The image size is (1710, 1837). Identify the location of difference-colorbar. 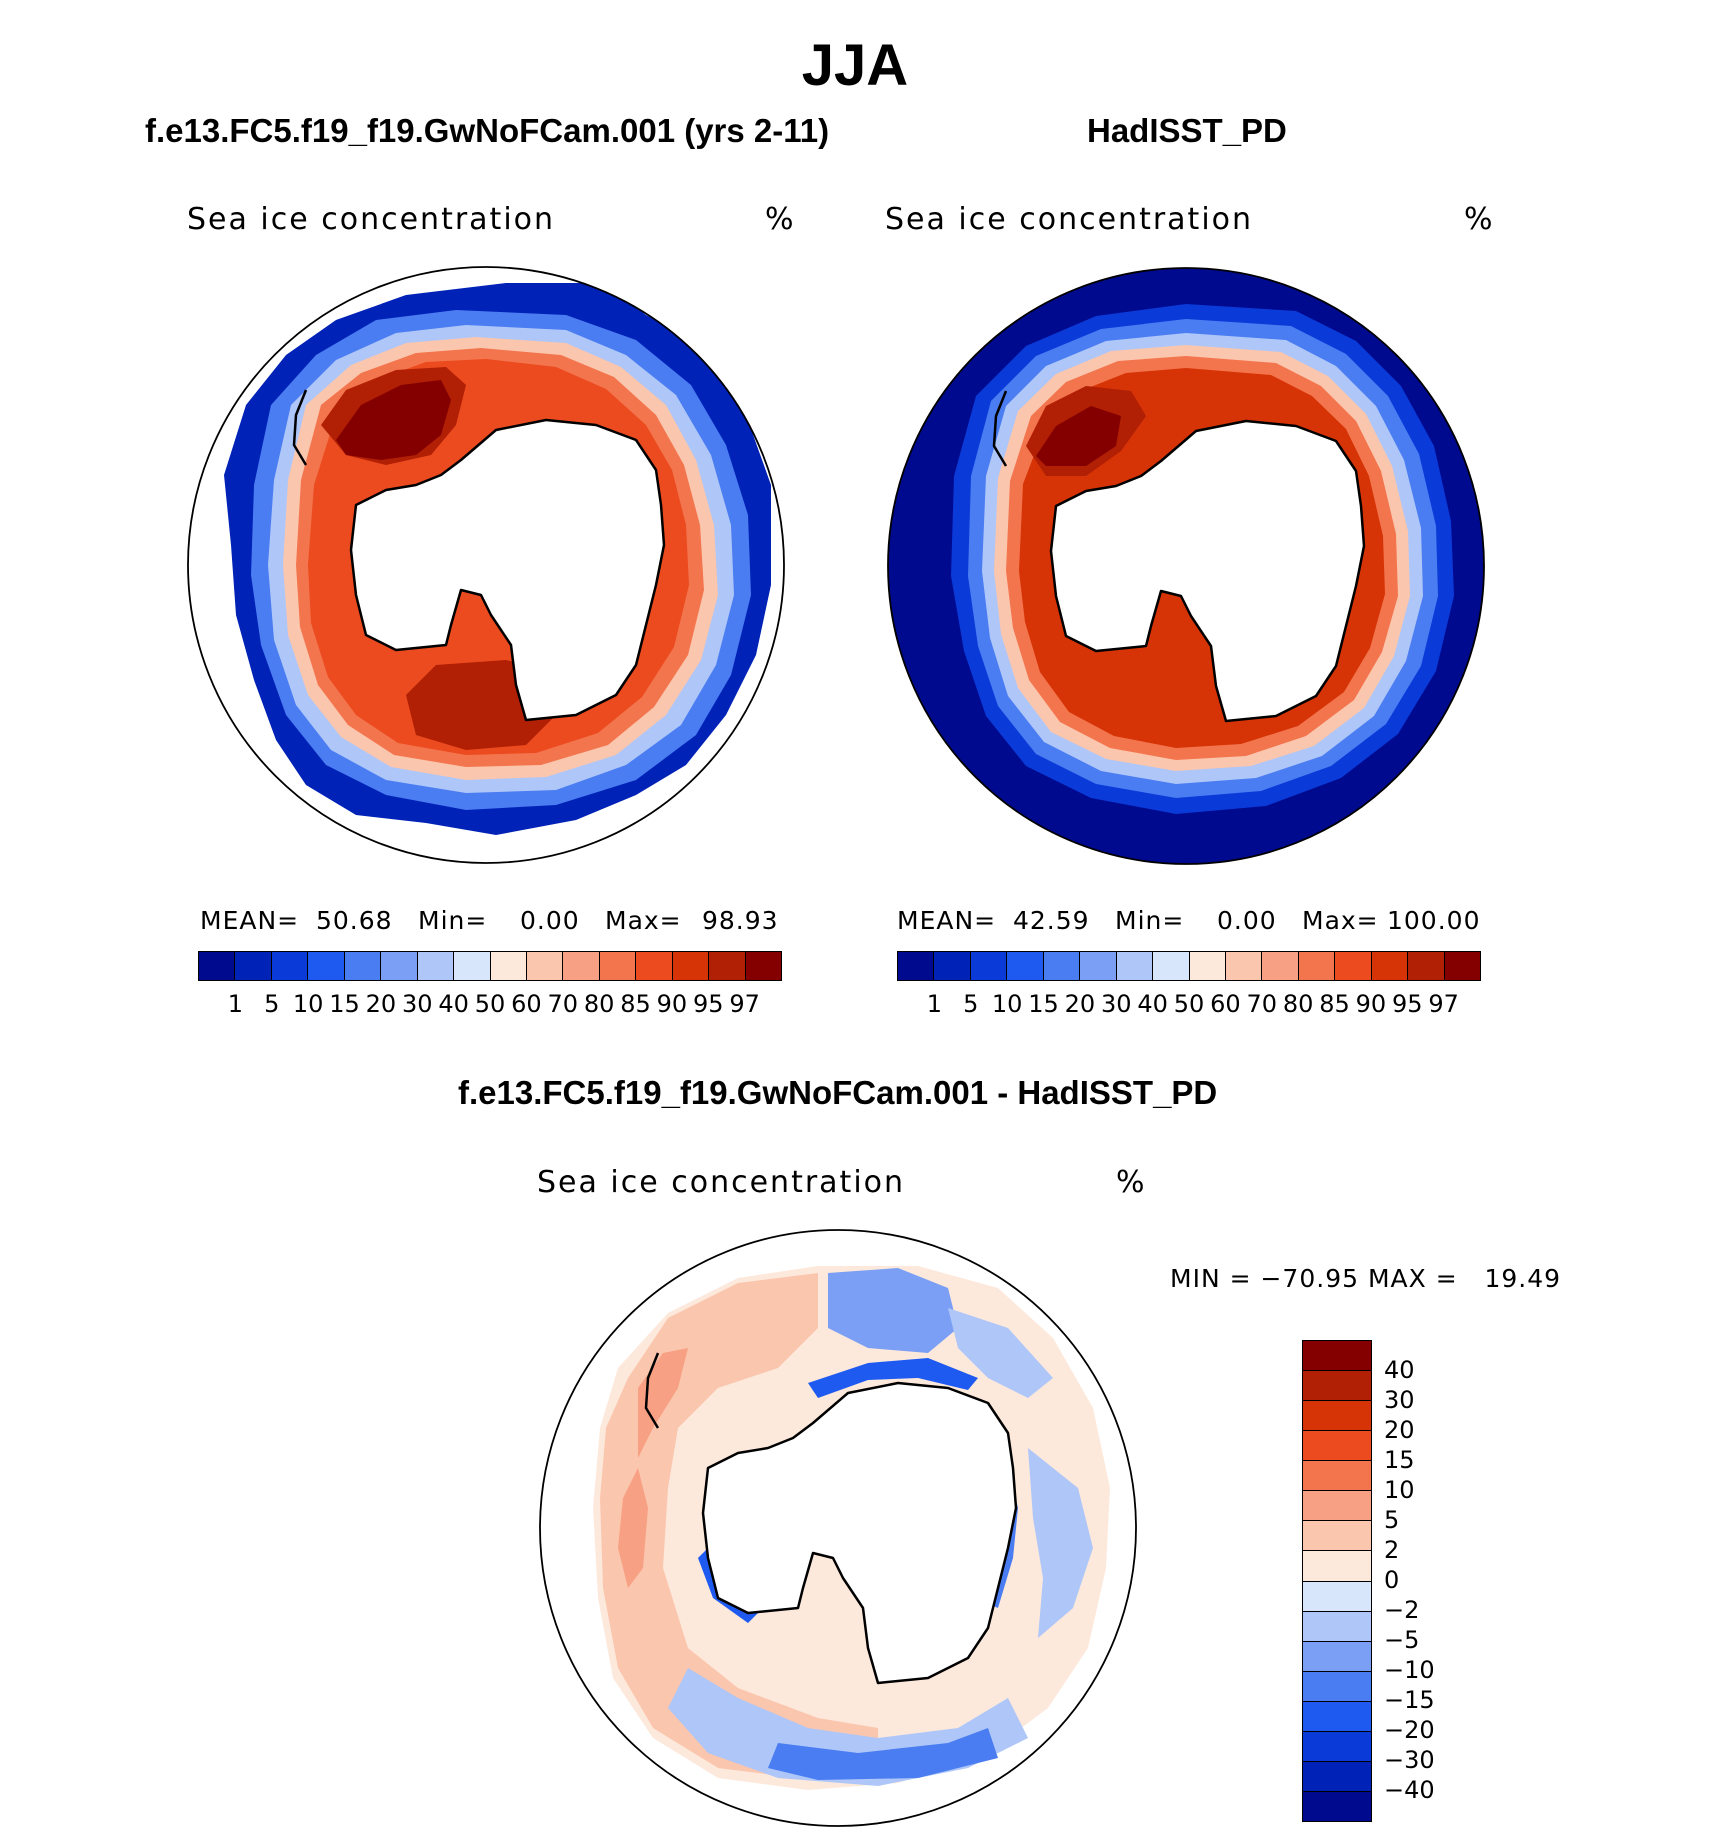
(1337, 1581).